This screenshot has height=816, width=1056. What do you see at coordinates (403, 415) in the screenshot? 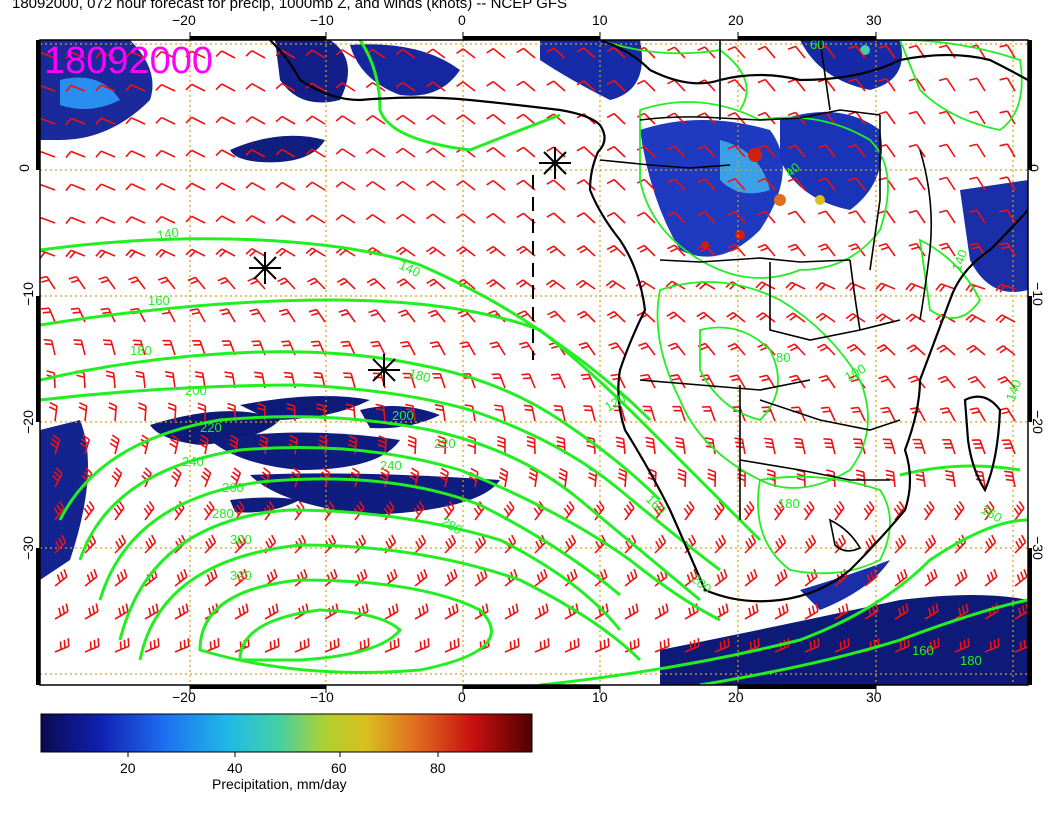
I see `contour-label: 200` at bounding box center [403, 415].